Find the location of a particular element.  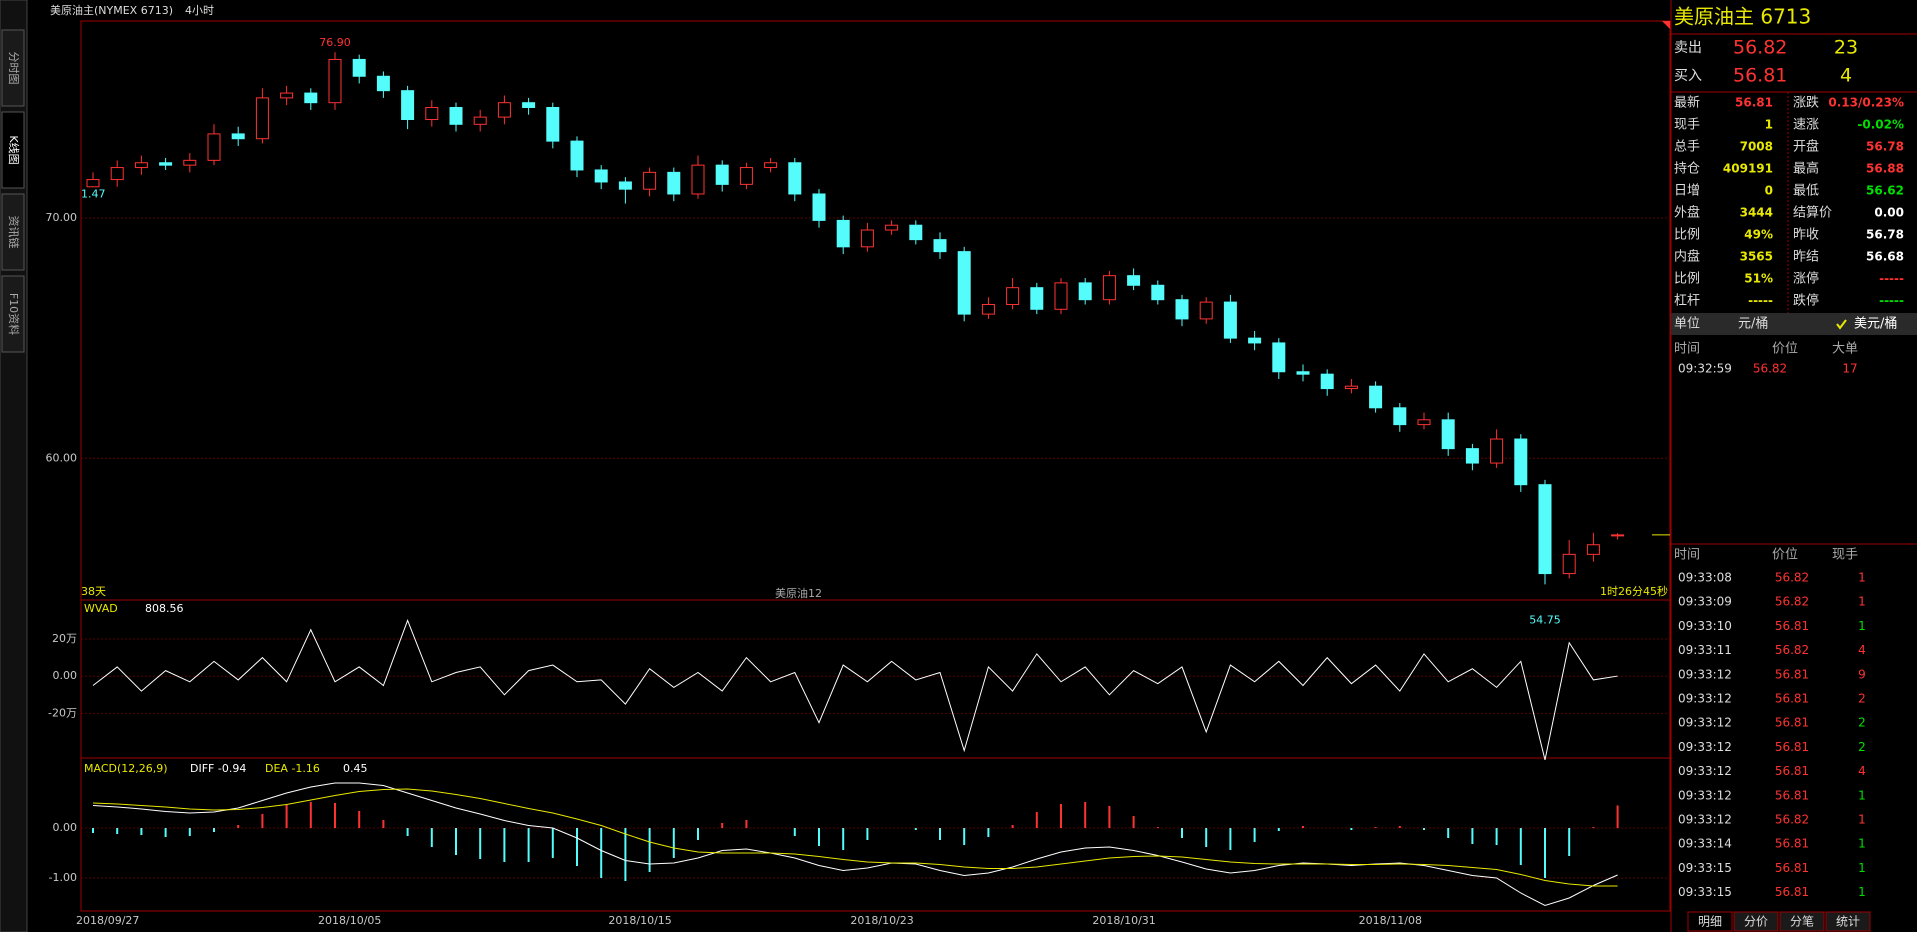

quote-field: 最低 is located at coordinates (1806, 191).